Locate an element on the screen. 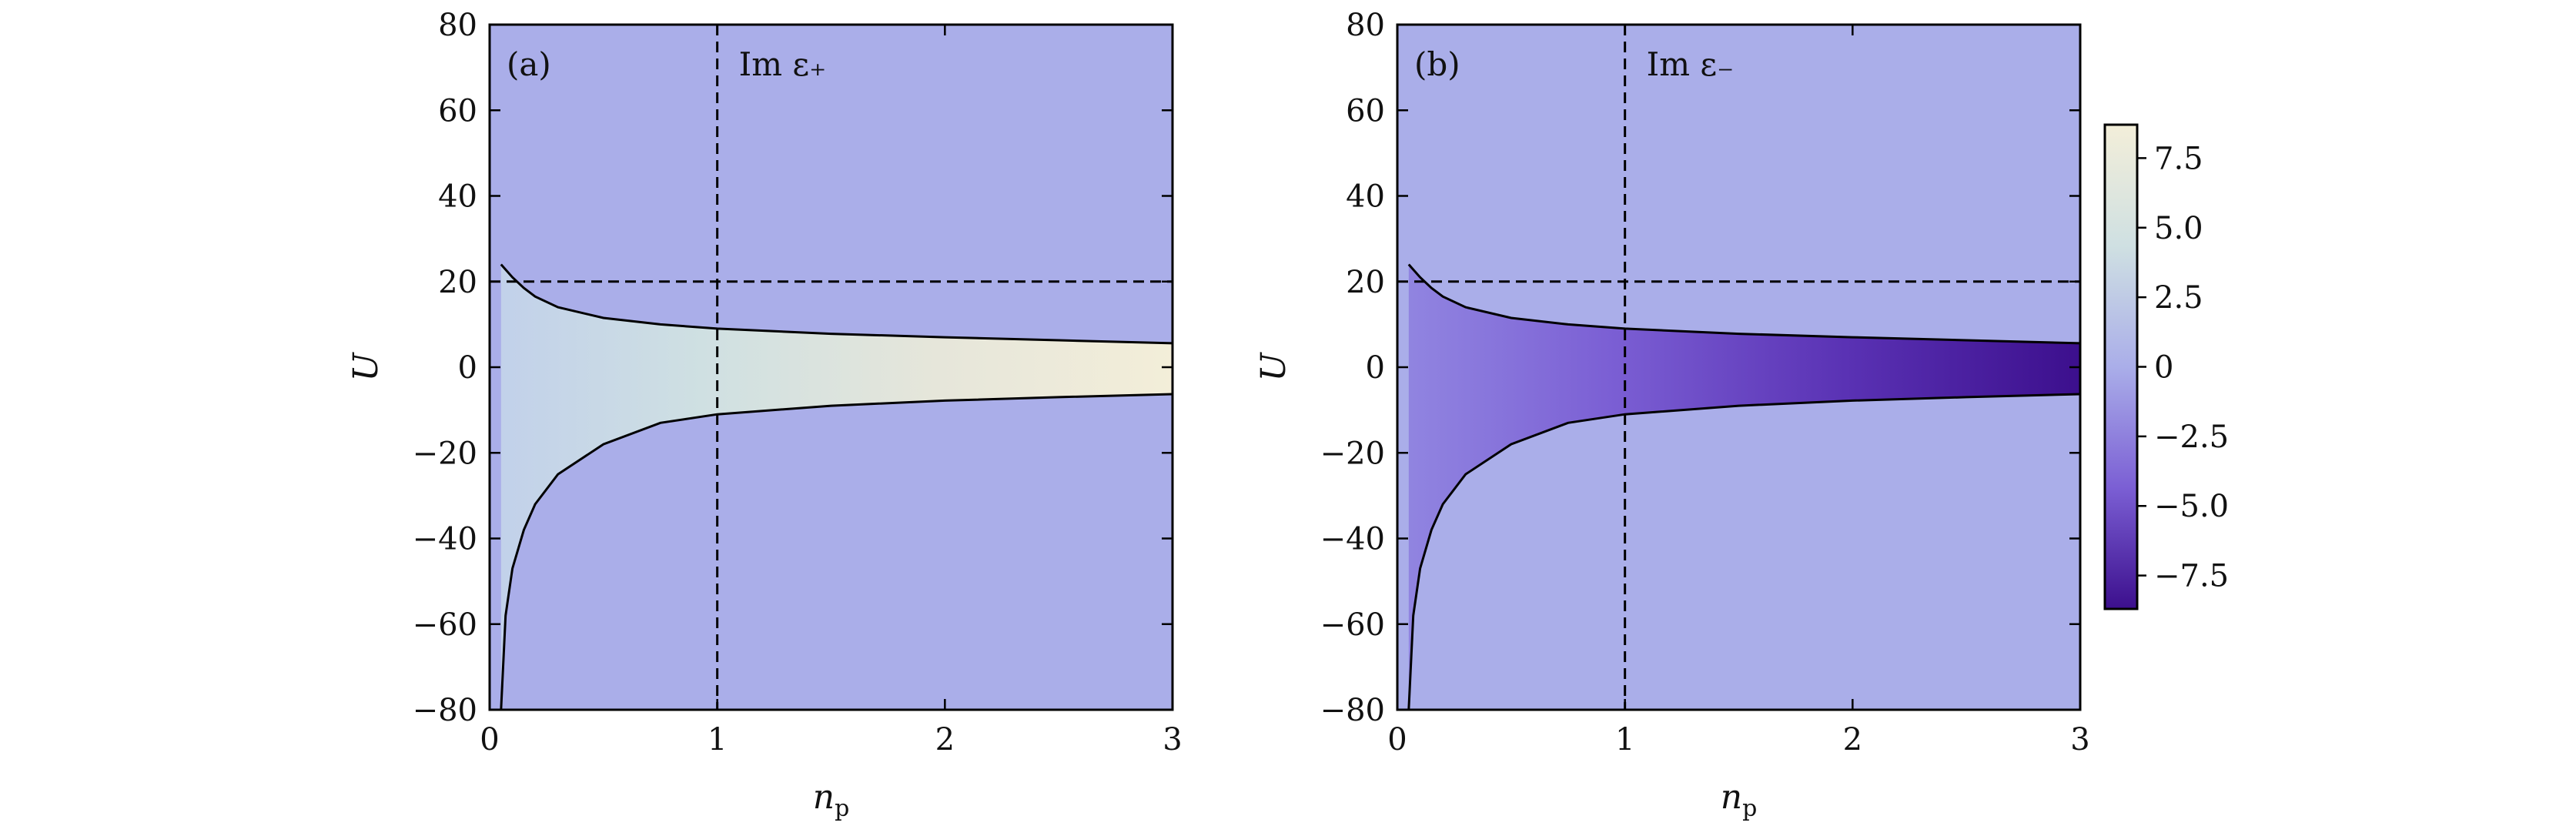  colorbar-tick-label: −2.5 is located at coordinates (2192, 437).